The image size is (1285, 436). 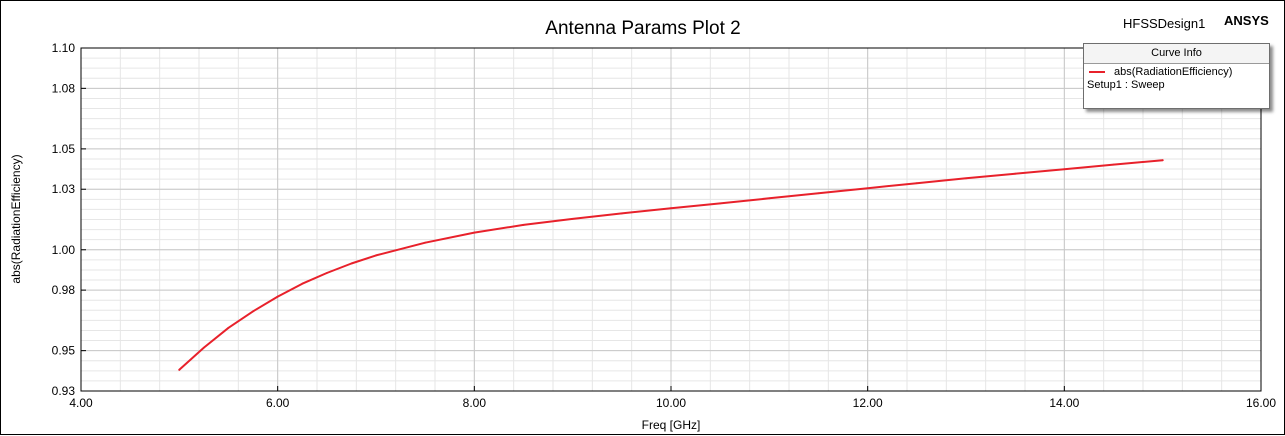 I want to click on y-axis-title: abs(RadiationEfficiency), so click(x=16, y=218).